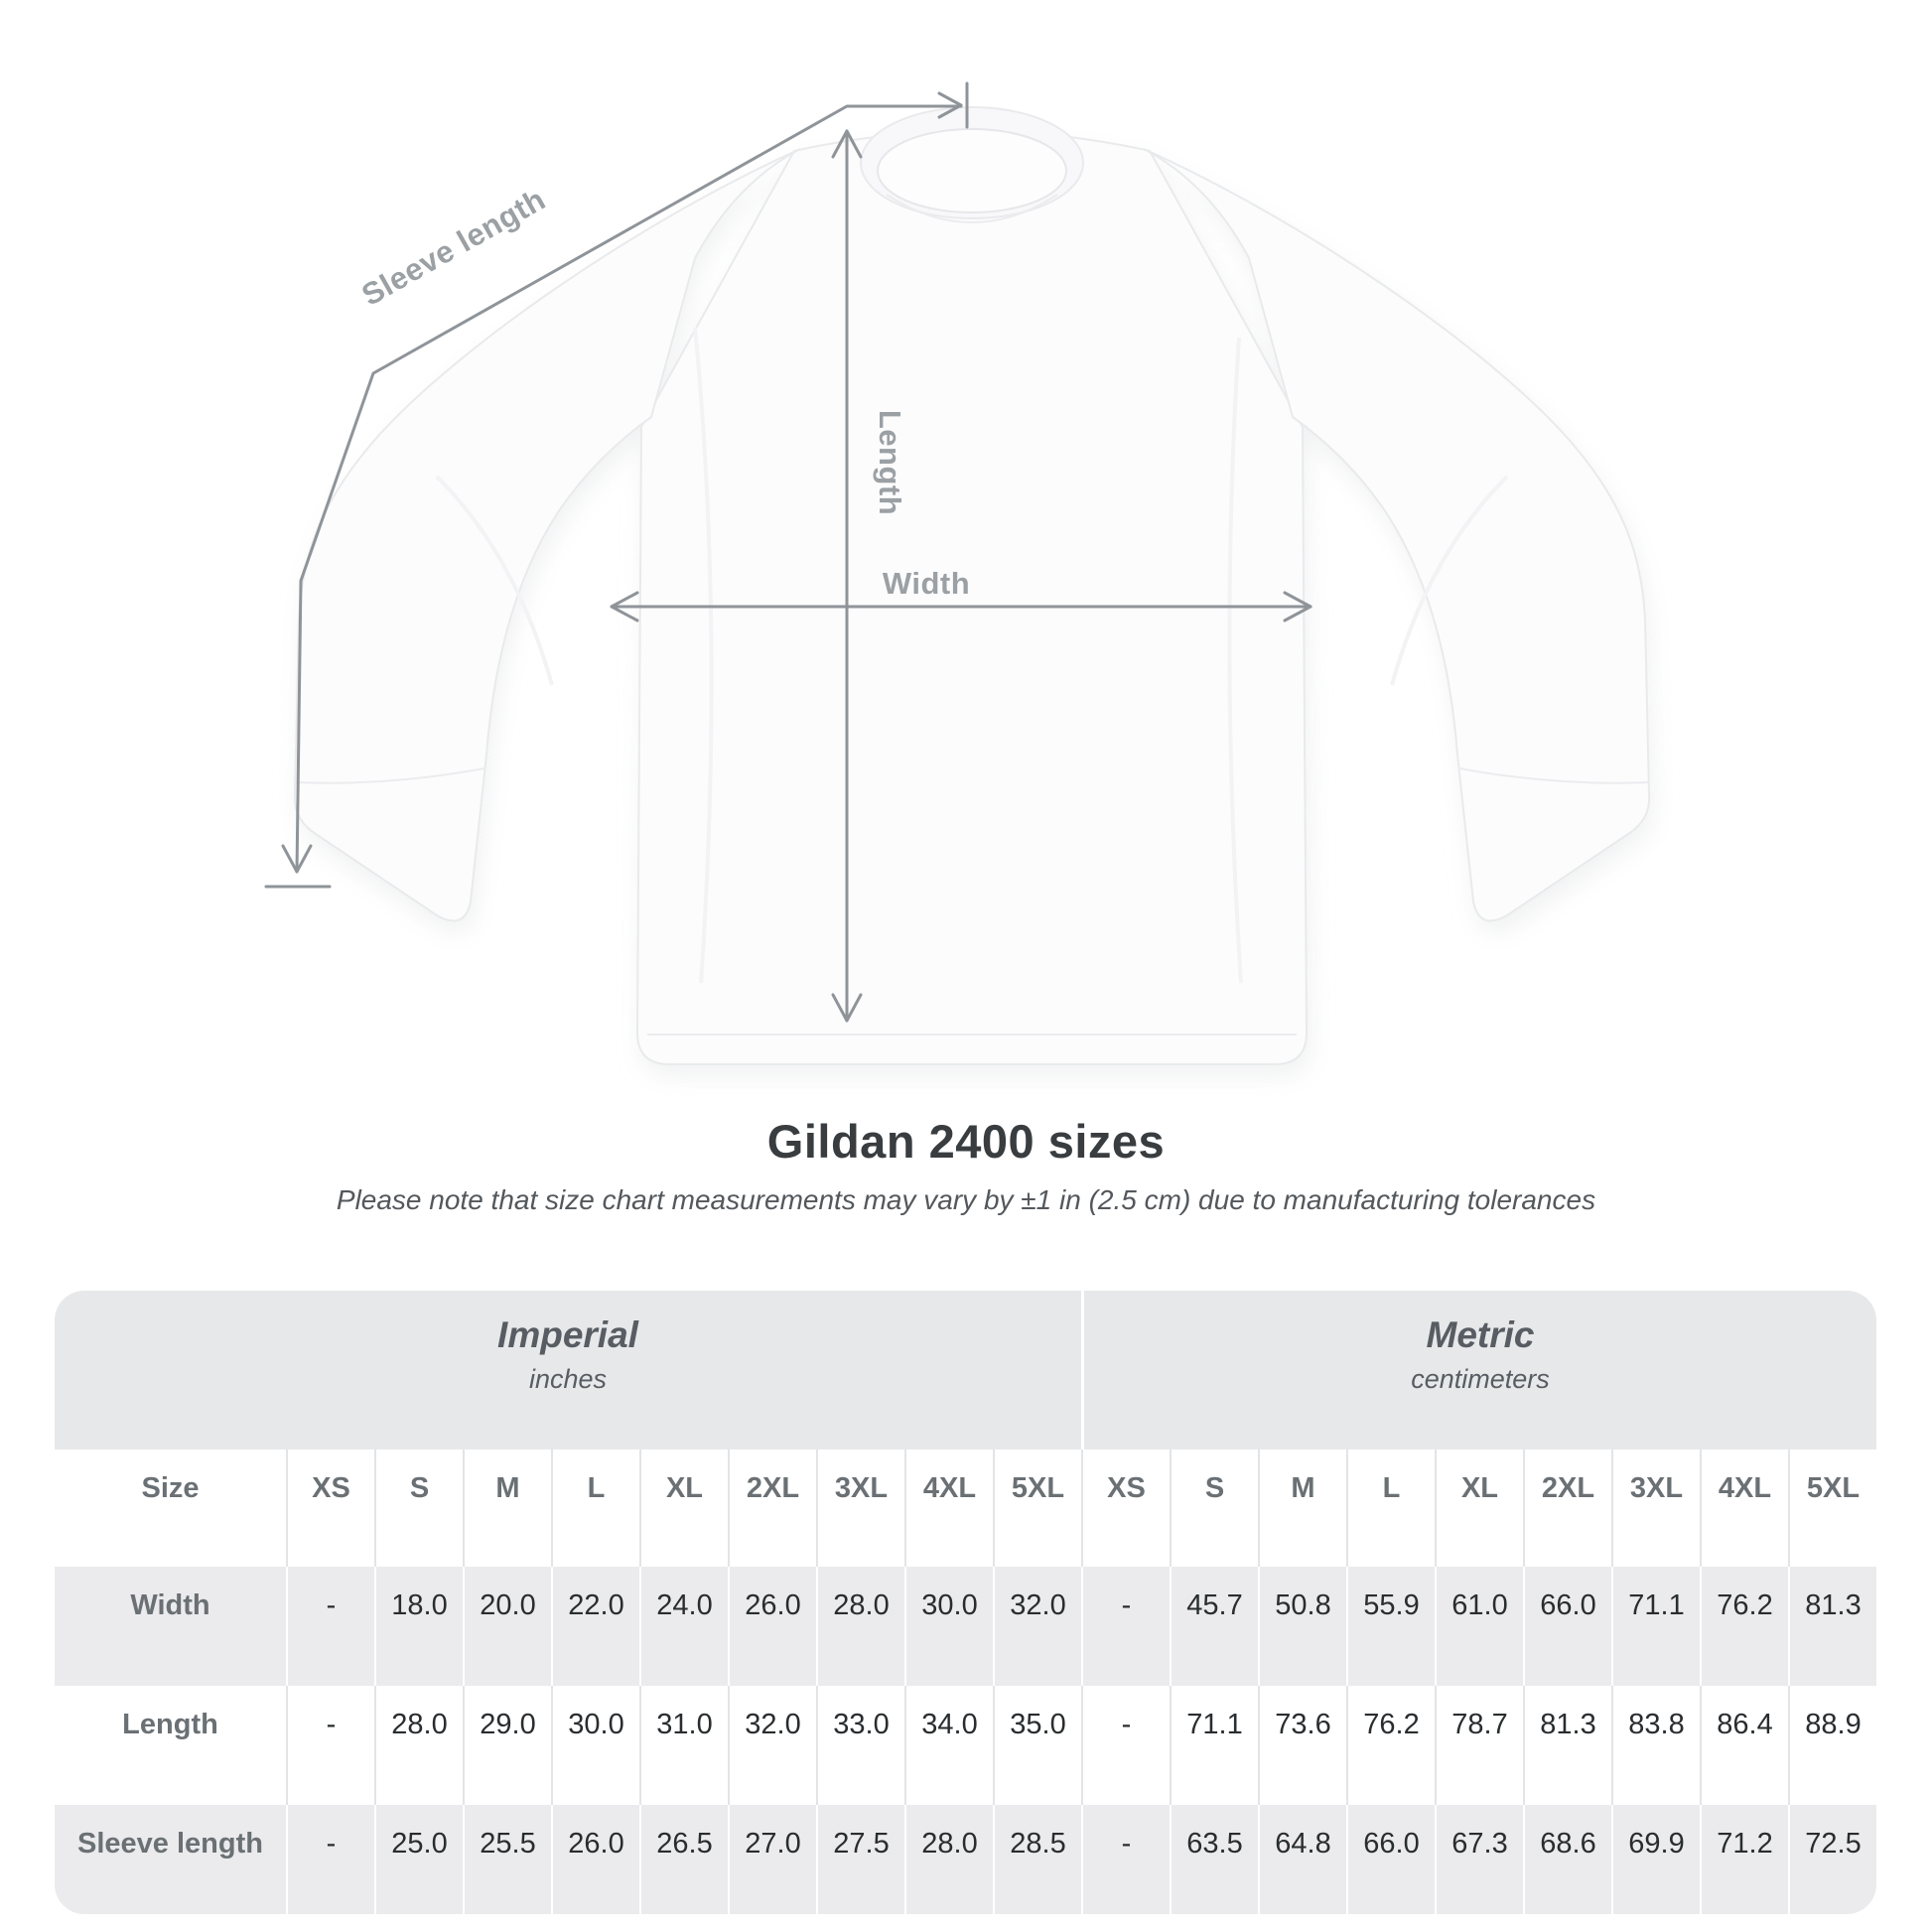 The image size is (1932, 1932). I want to click on collar-seam, so click(972, 209).